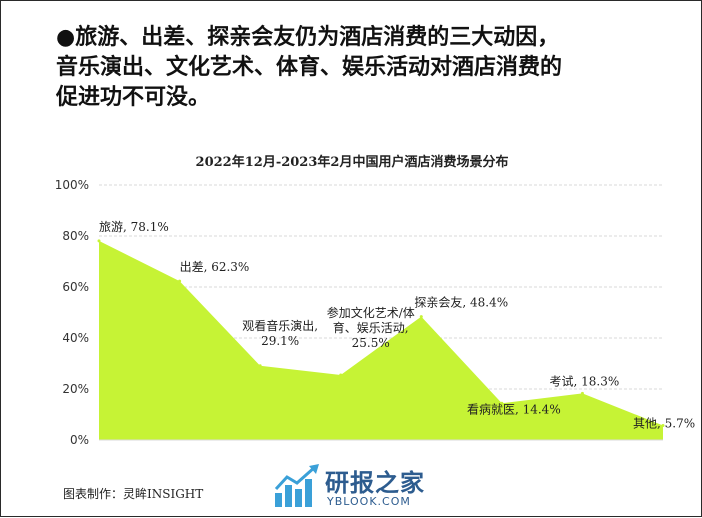 The height and width of the screenshot is (518, 702). I want to click on watermark: 研报之家 YBLOOK.COM, so click(373, 488).